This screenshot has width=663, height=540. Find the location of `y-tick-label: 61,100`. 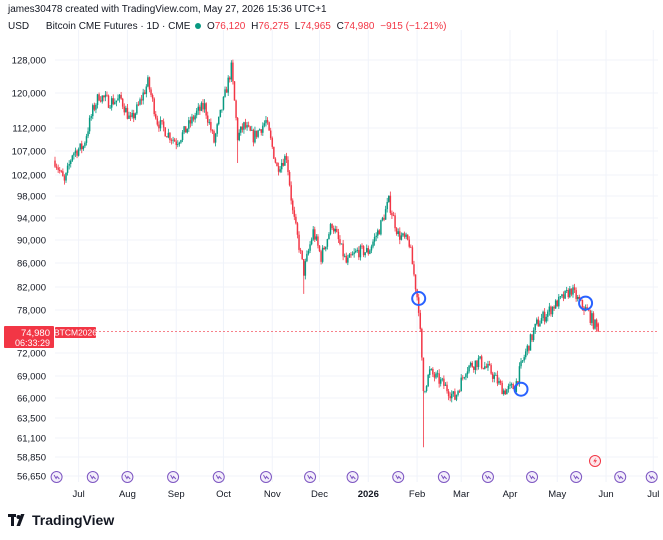

y-tick-label: 61,100 is located at coordinates (31, 439).